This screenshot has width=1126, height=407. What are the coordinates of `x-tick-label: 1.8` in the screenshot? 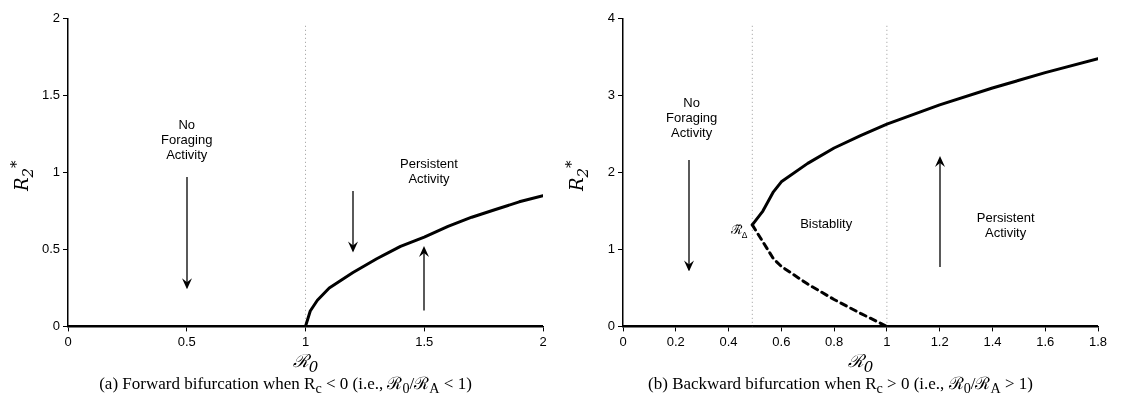 It's located at (1098, 341).